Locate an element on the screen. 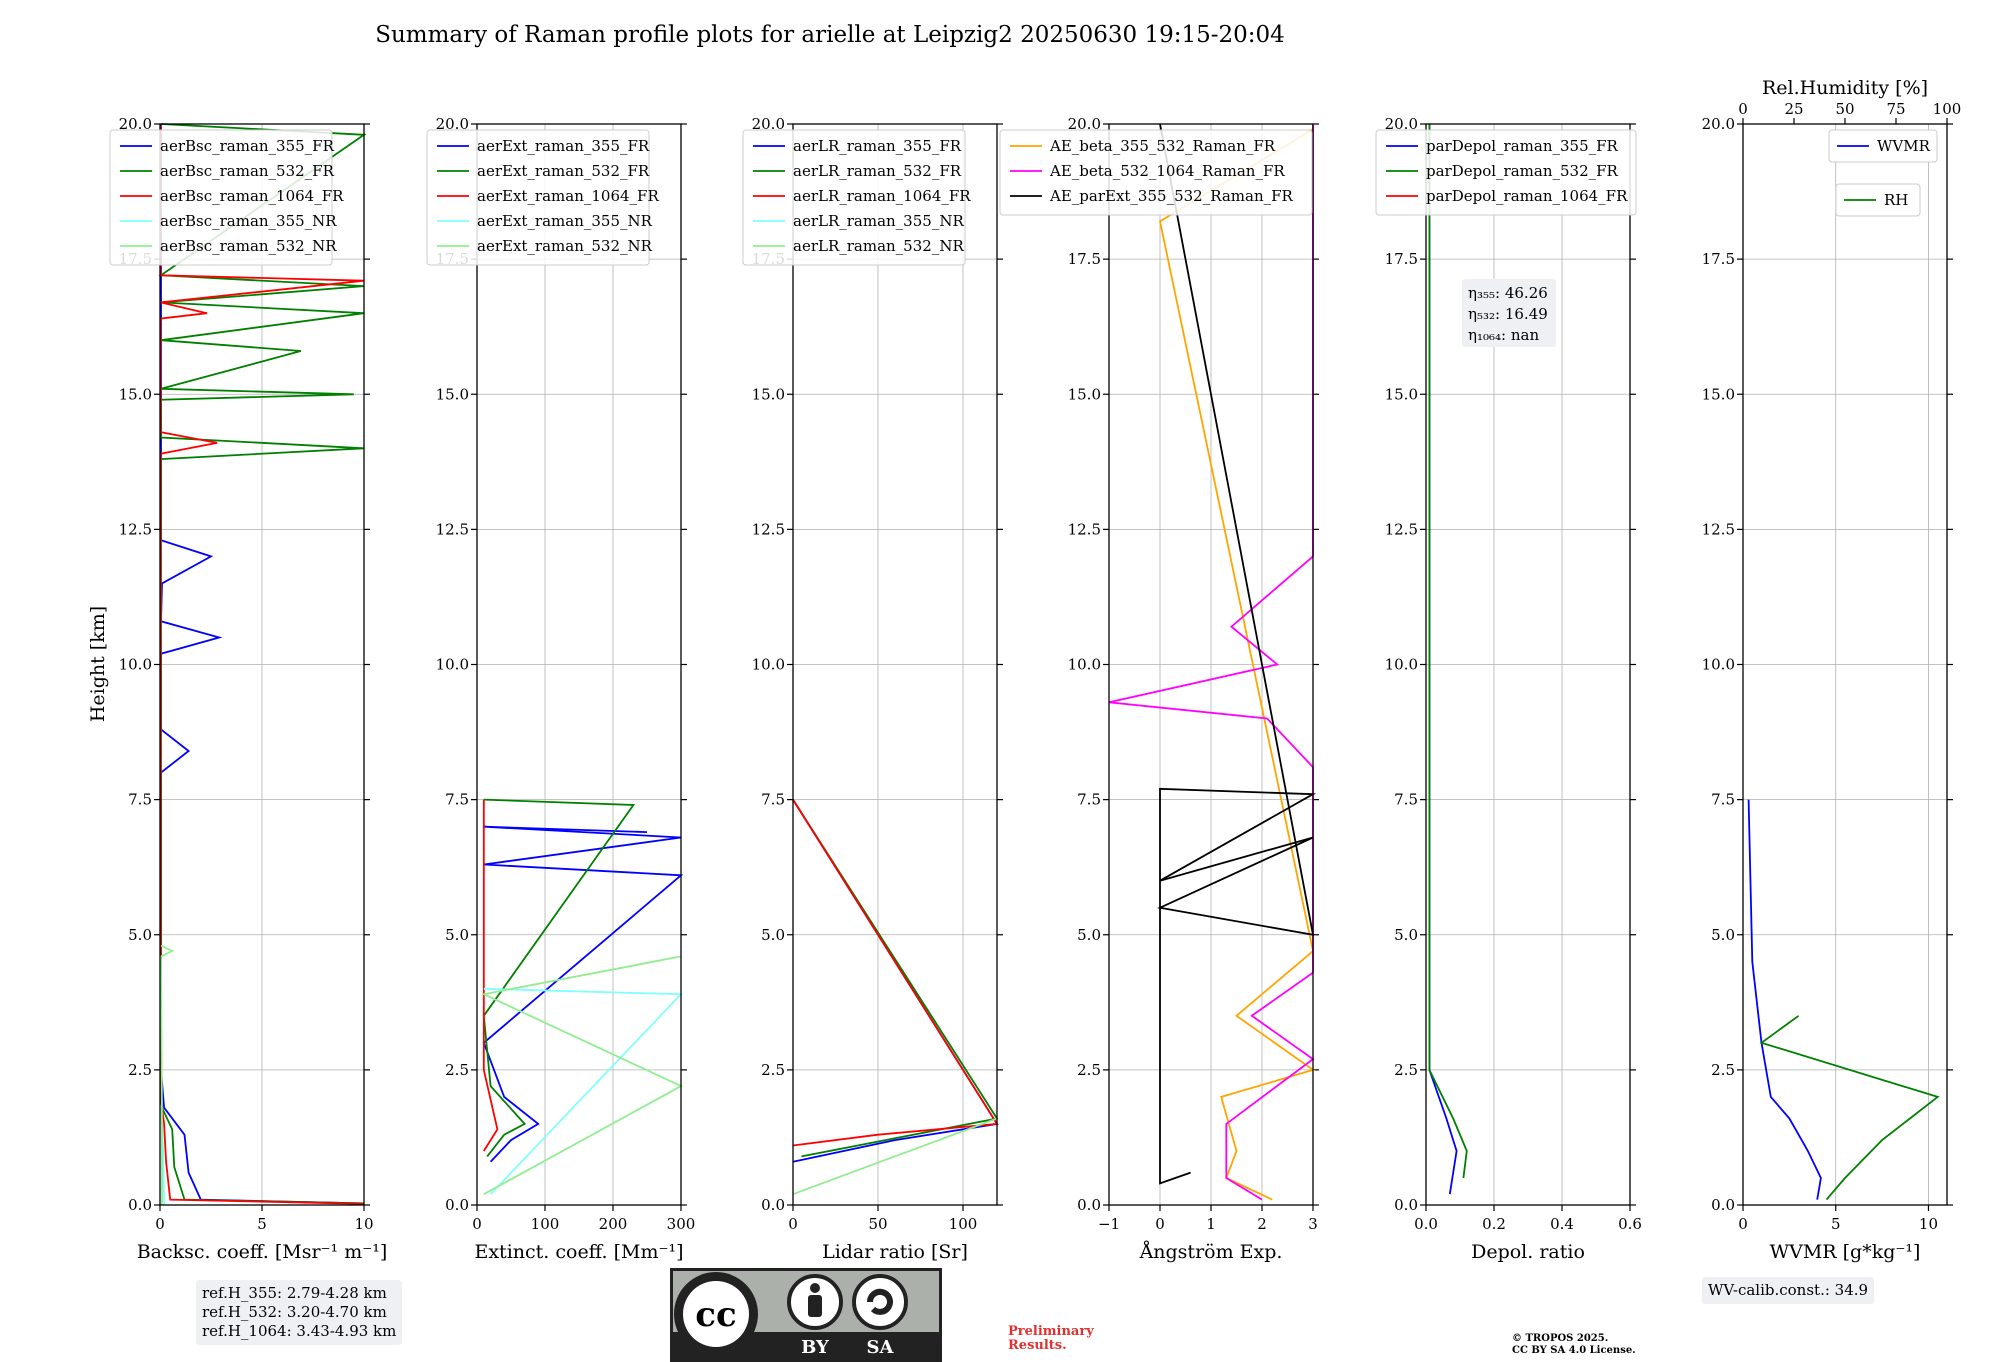 The height and width of the screenshot is (1362, 2000). x-tick-label: −1 is located at coordinates (1109, 1224).